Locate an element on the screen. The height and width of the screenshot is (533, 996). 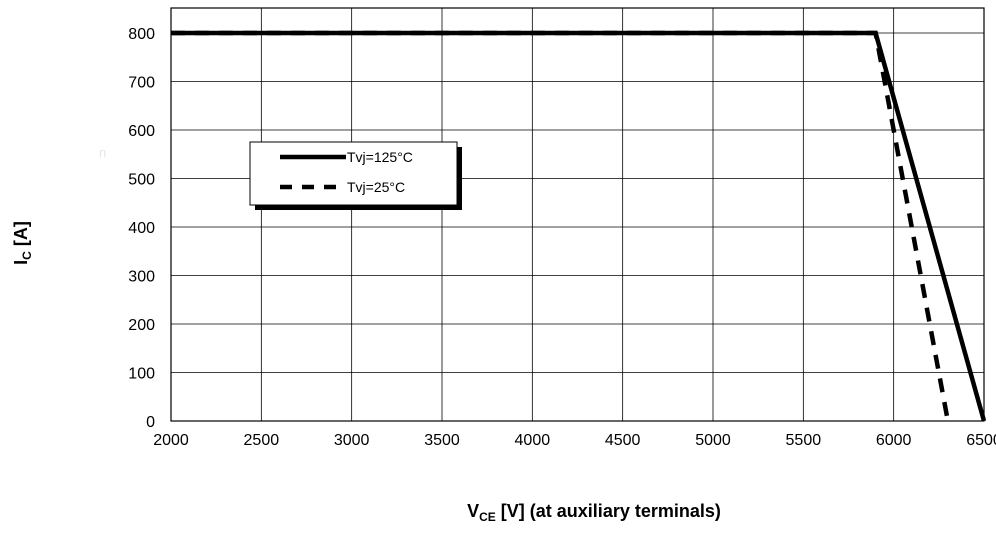
x-axis-title: VCE [V] (at auxiliary terminals) is located at coordinates (594, 512).